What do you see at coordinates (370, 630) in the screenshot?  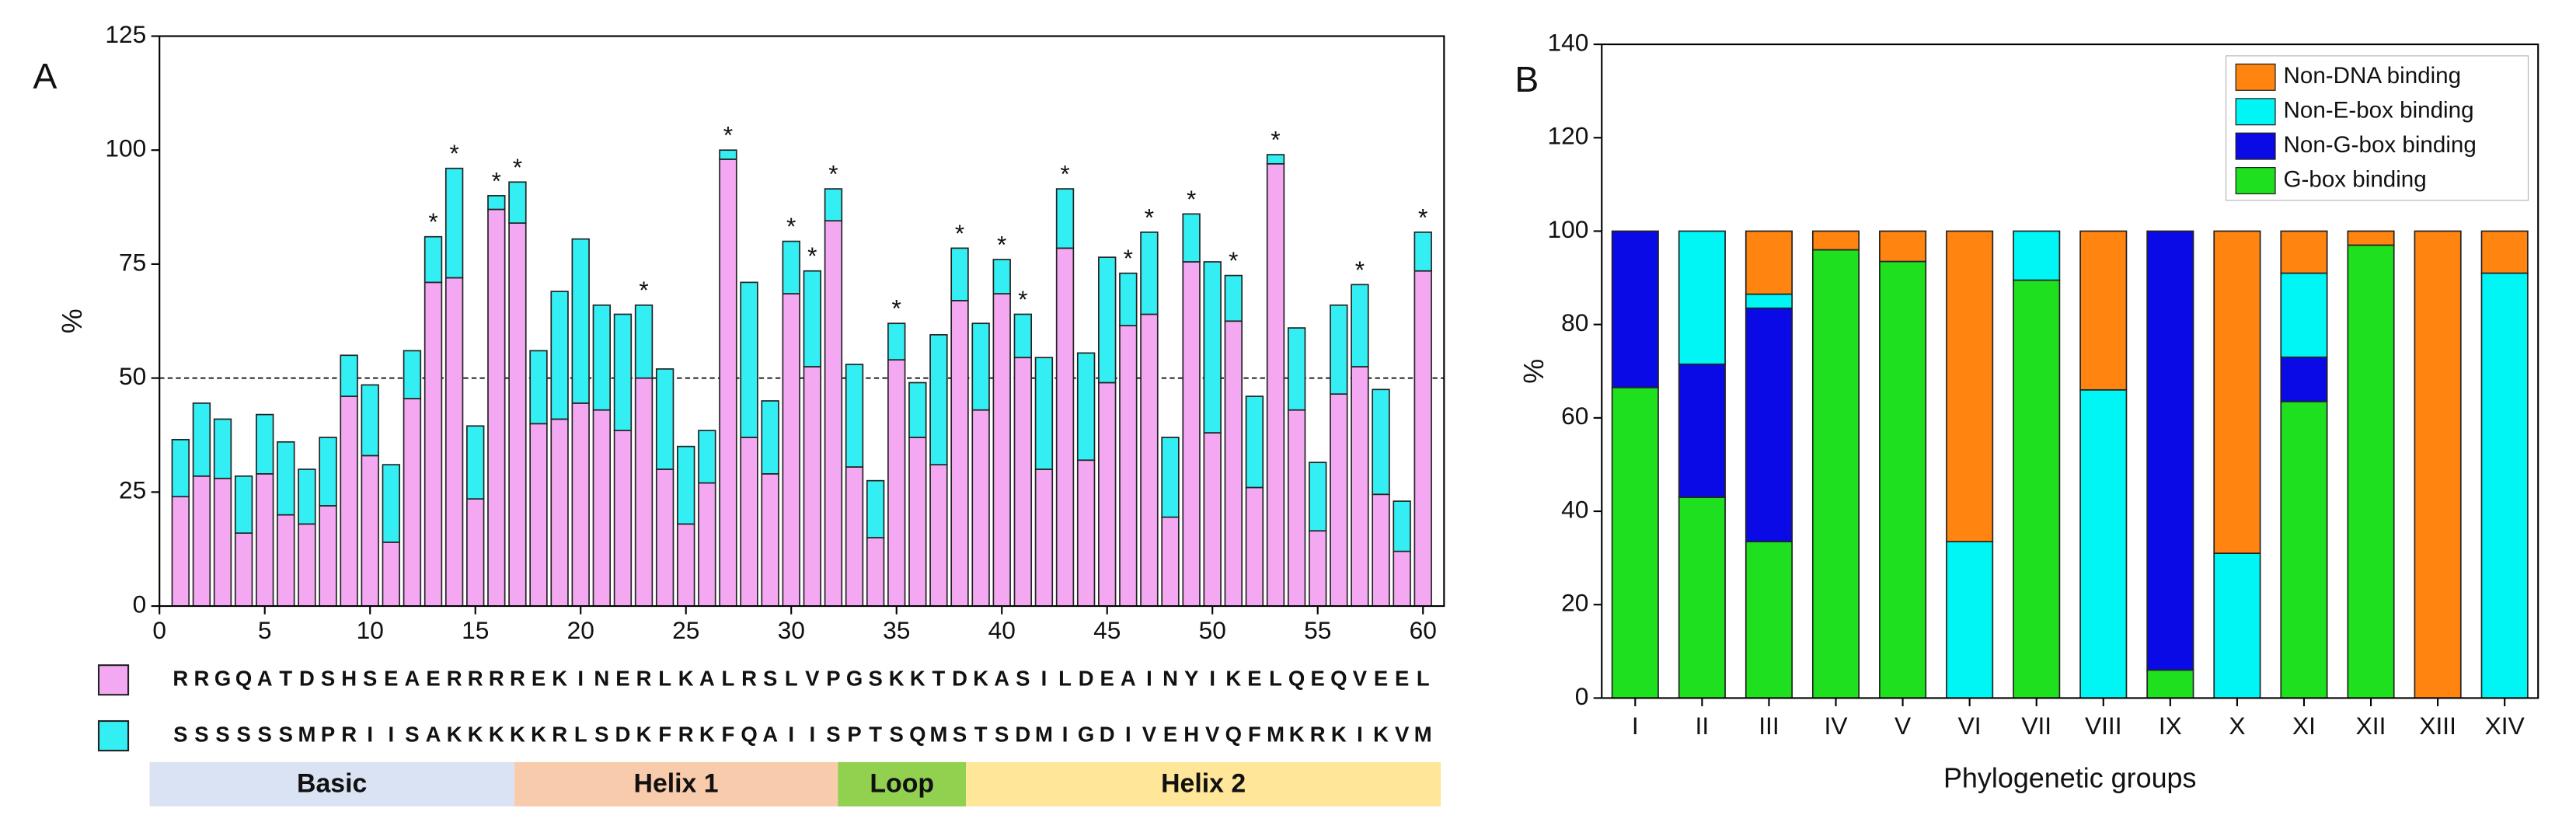 I see `x-tick-label: 10` at bounding box center [370, 630].